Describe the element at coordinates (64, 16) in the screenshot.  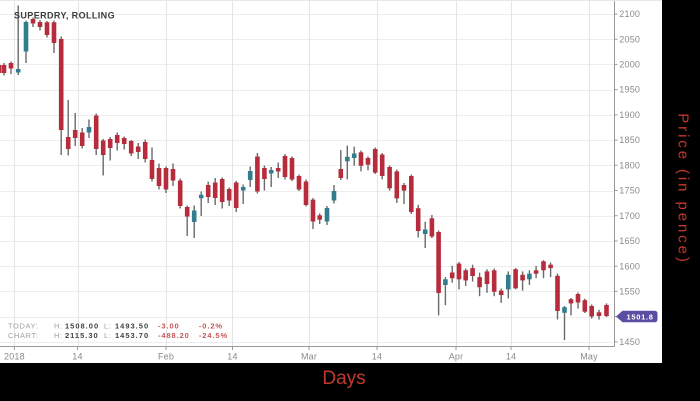
I see `svg-text: SUPERDRY, ROLLING` at that location.